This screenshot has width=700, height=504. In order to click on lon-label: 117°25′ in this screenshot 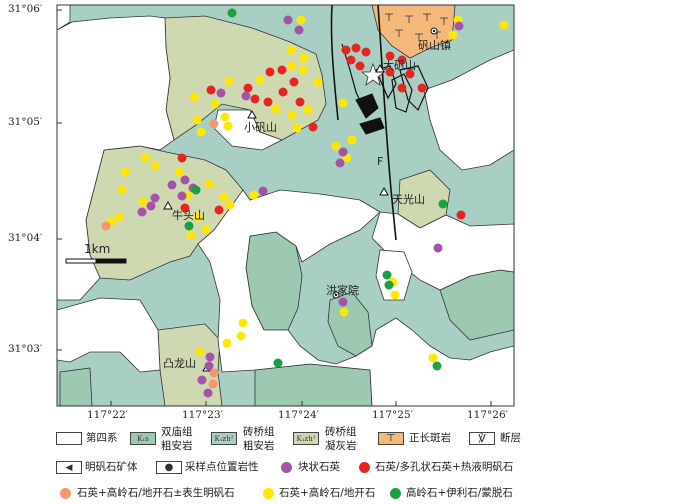, I will do `click(393, 415)`.